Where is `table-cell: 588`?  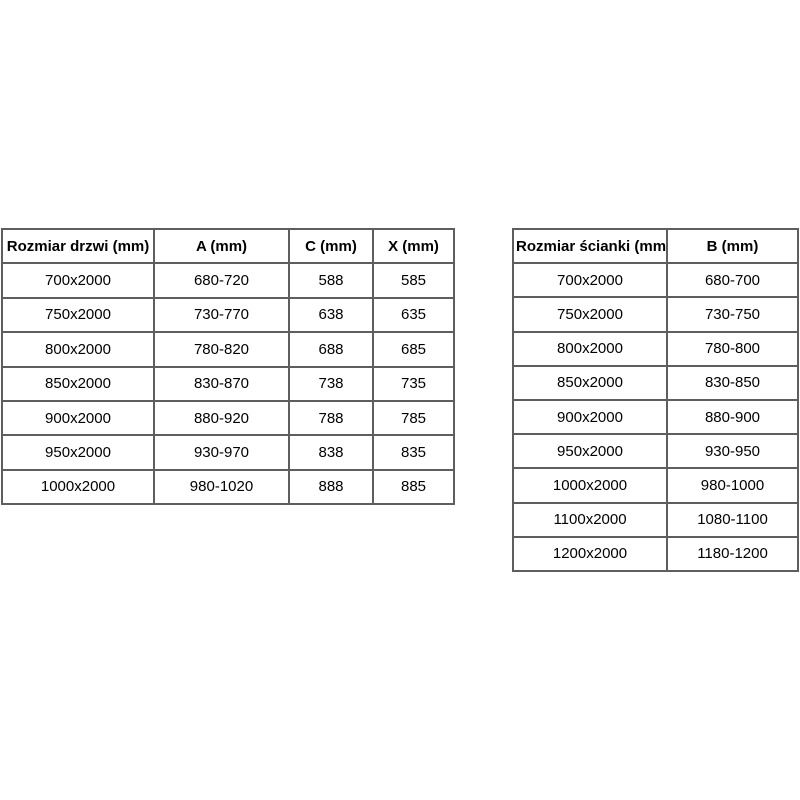 table-cell: 588 is located at coordinates (331, 280).